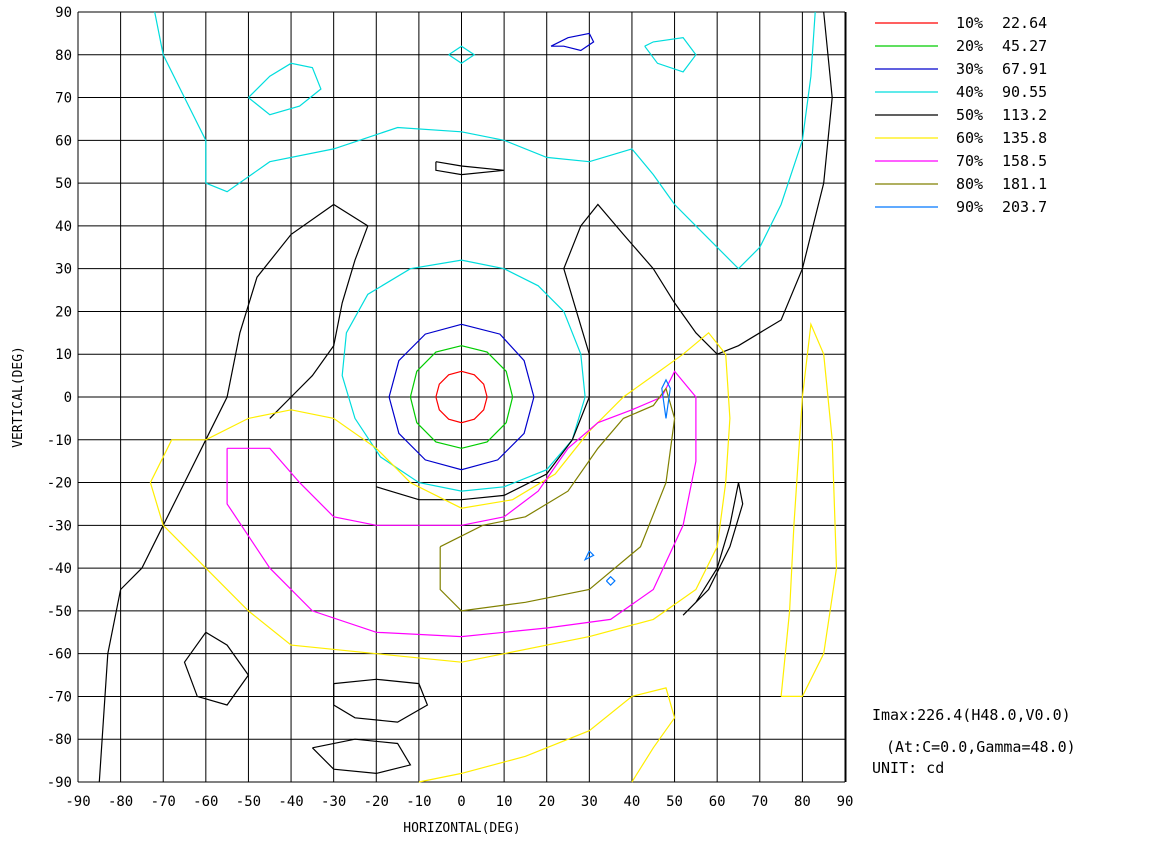  What do you see at coordinates (632, 802) in the screenshot?
I see `x-tick-label: 40` at bounding box center [632, 802].